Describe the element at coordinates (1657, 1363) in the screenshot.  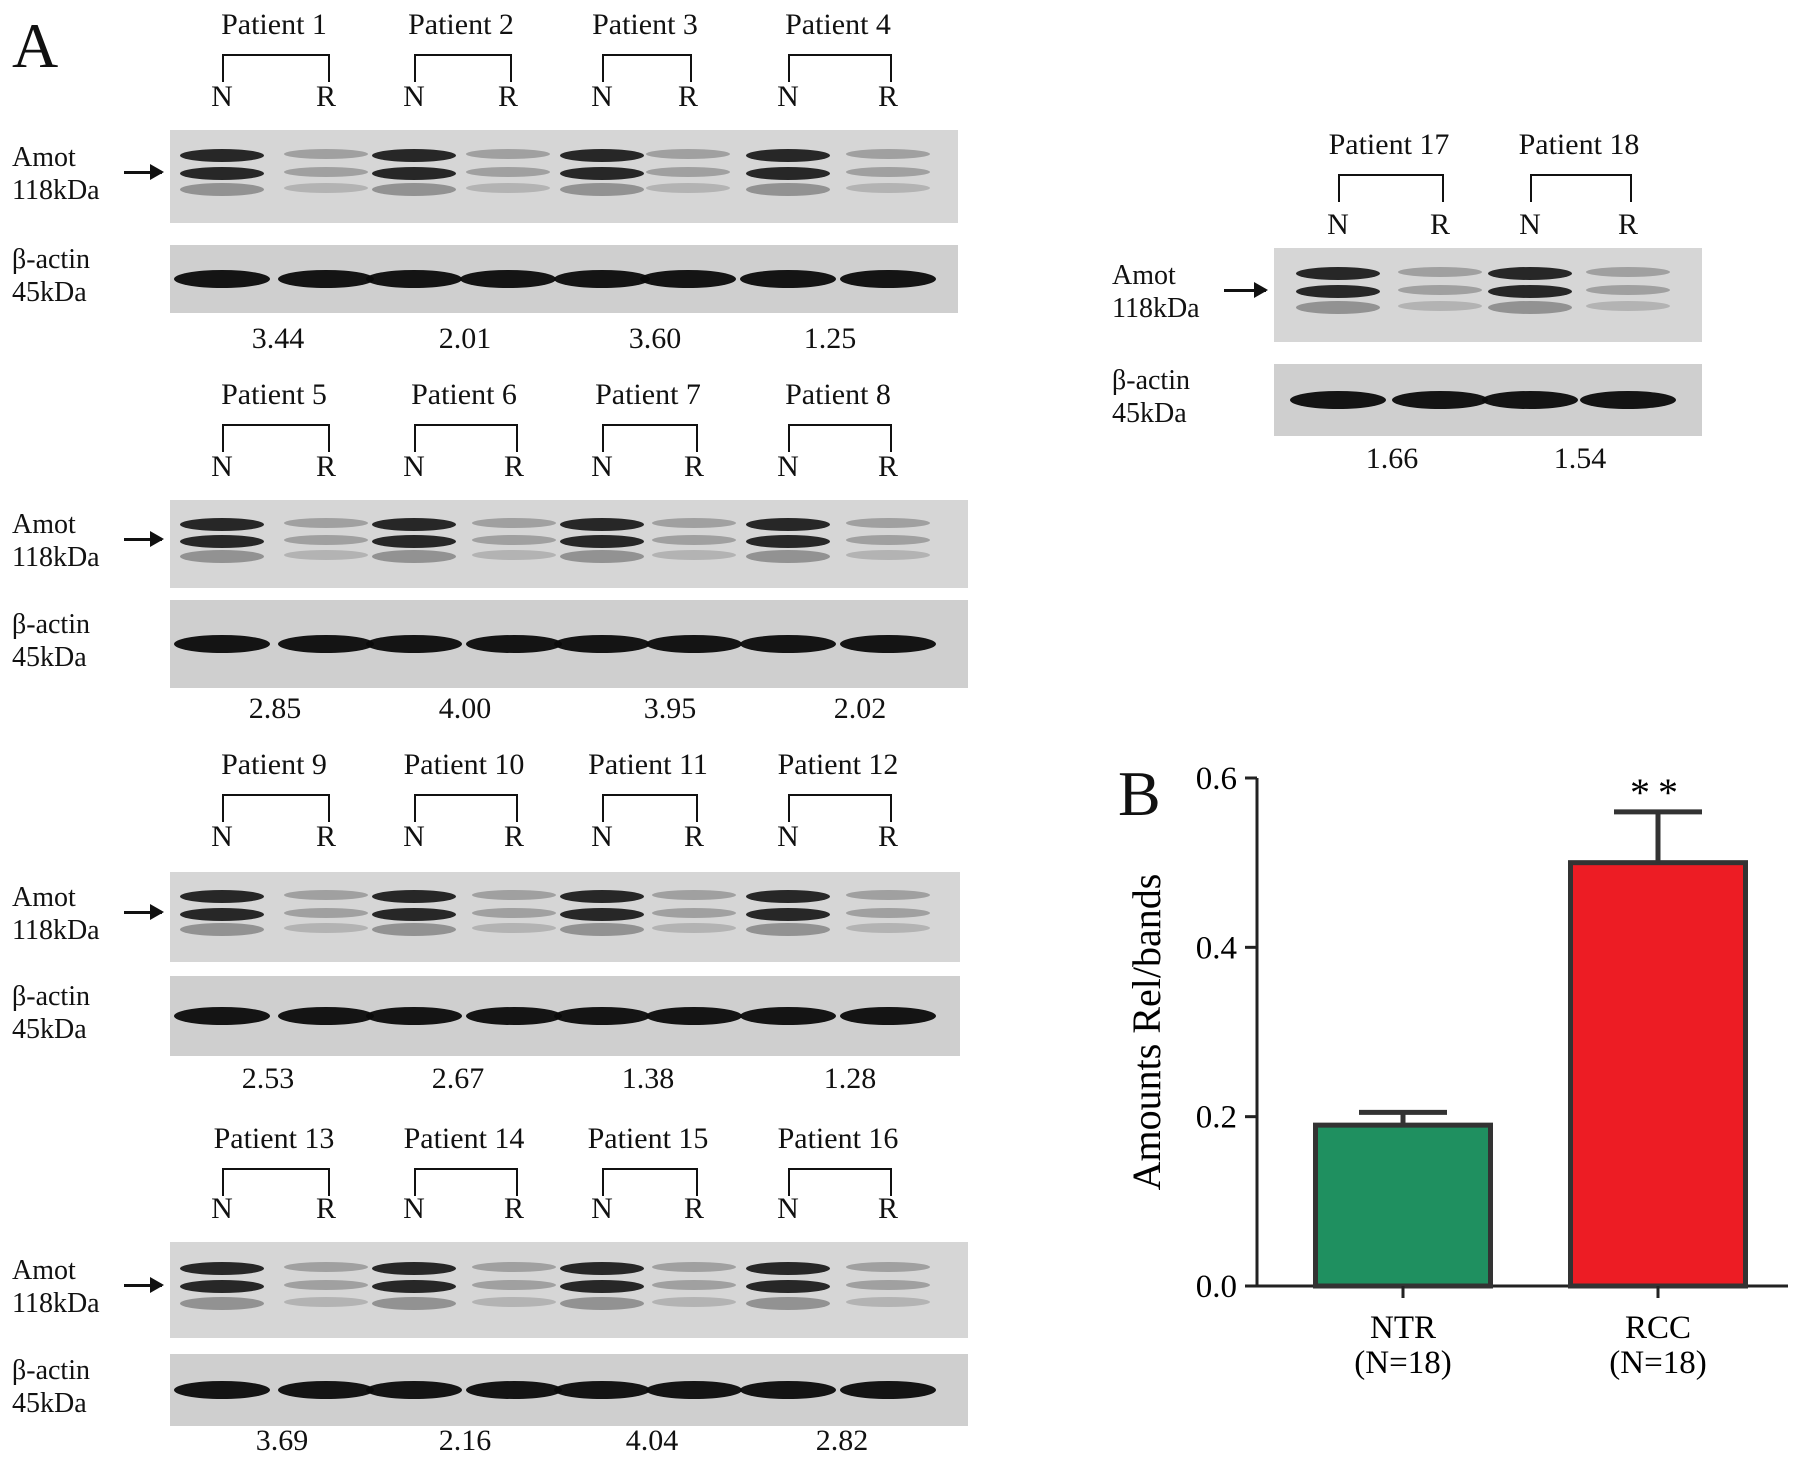
I see `x-tick-sublabel: (N=18)` at that location.